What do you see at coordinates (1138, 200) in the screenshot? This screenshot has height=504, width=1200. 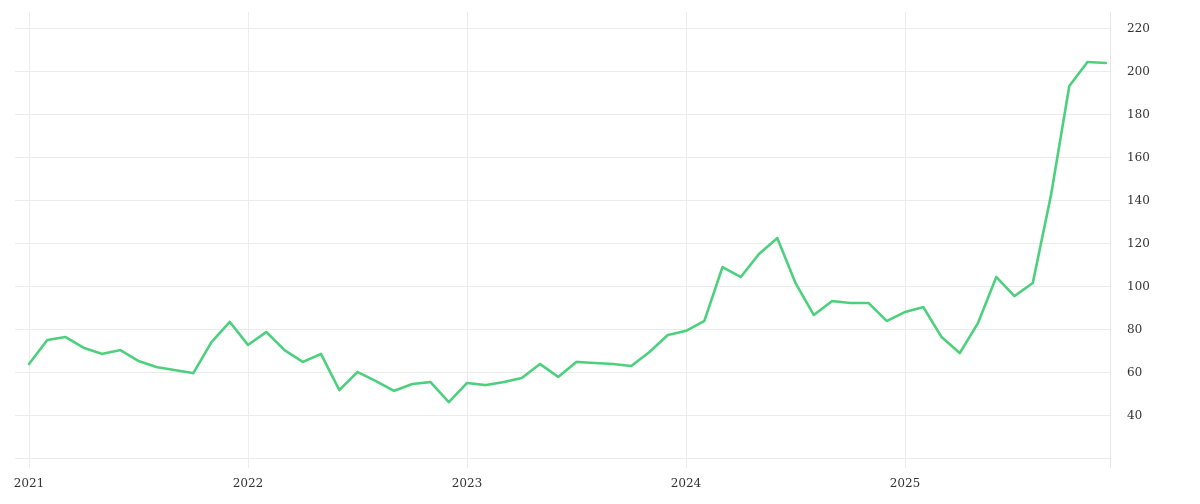 I see `y-tick-label: 140` at bounding box center [1138, 200].